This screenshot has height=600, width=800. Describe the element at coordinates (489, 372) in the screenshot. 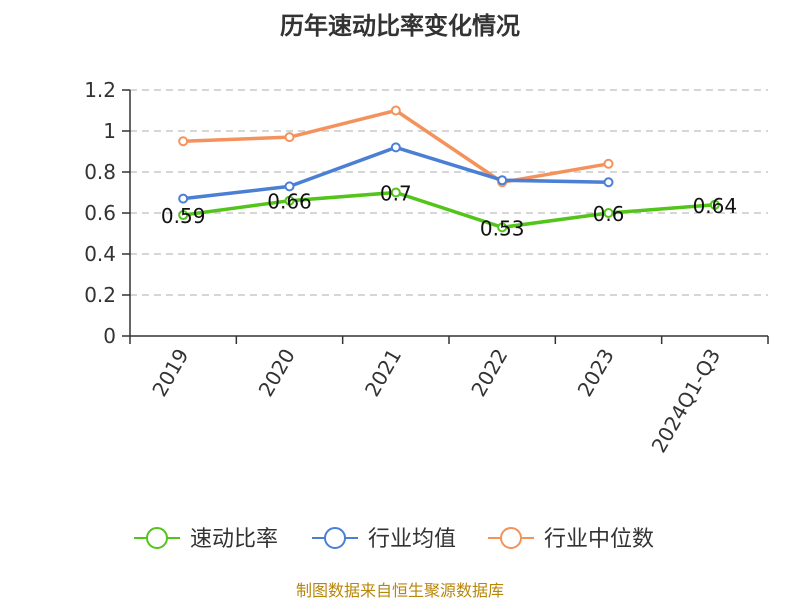

I see `x-tick-label: 2022` at that location.